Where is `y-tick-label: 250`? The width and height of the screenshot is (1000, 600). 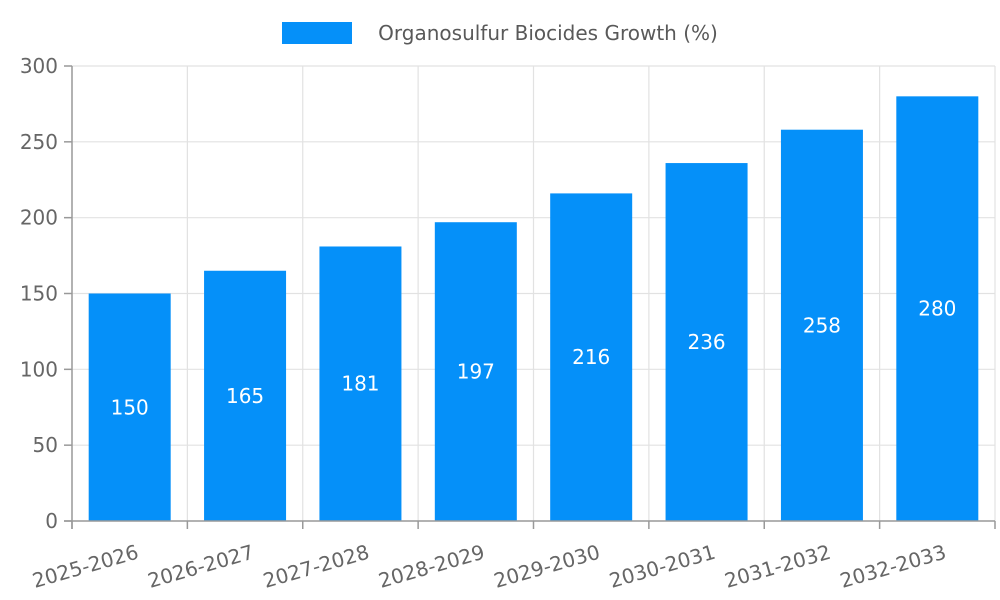 y-tick-label: 250 is located at coordinates (39, 142).